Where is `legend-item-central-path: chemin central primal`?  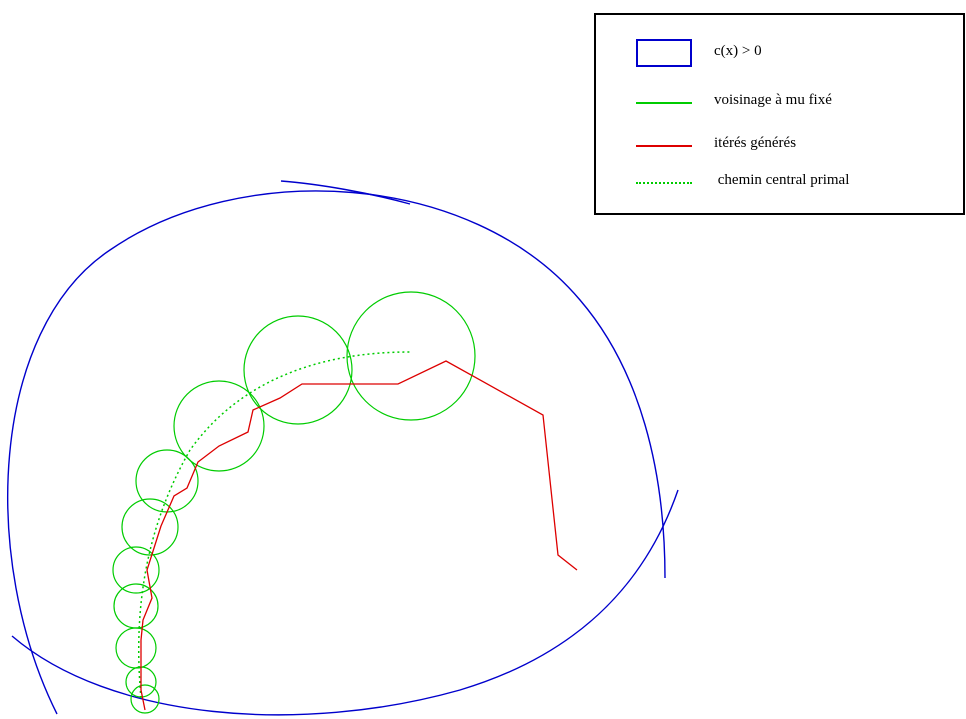 legend-item-central-path: chemin central primal is located at coordinates (779, 183).